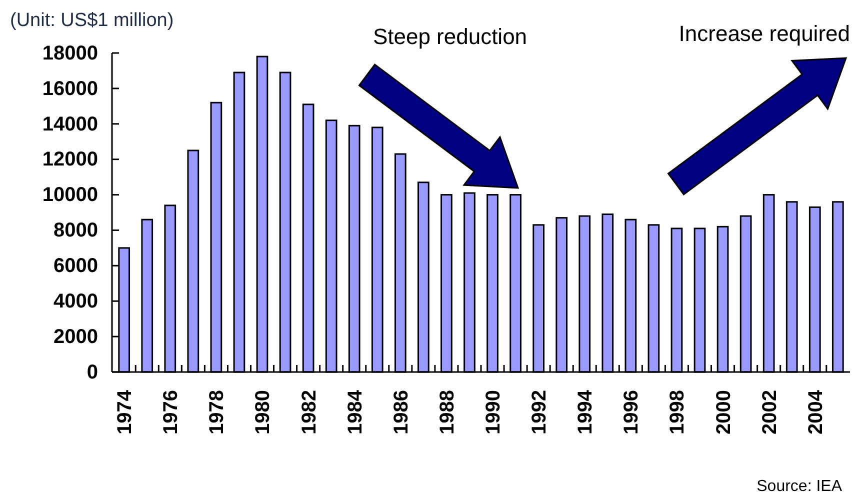 The height and width of the screenshot is (499, 857). I want to click on y-tick-label: 10000, so click(70, 195).